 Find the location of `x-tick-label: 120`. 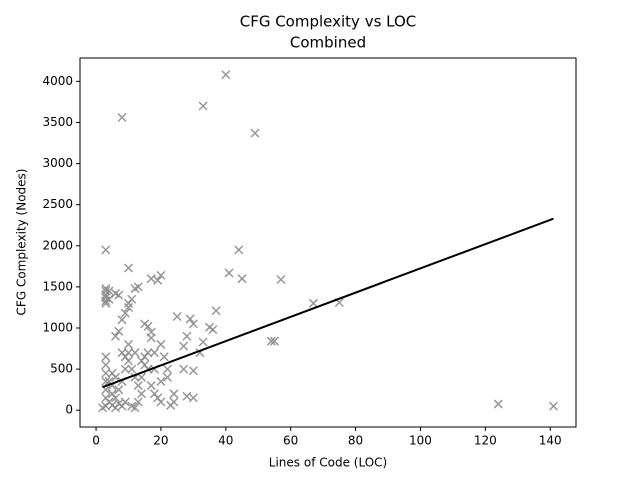

x-tick-label: 120 is located at coordinates (485, 441).